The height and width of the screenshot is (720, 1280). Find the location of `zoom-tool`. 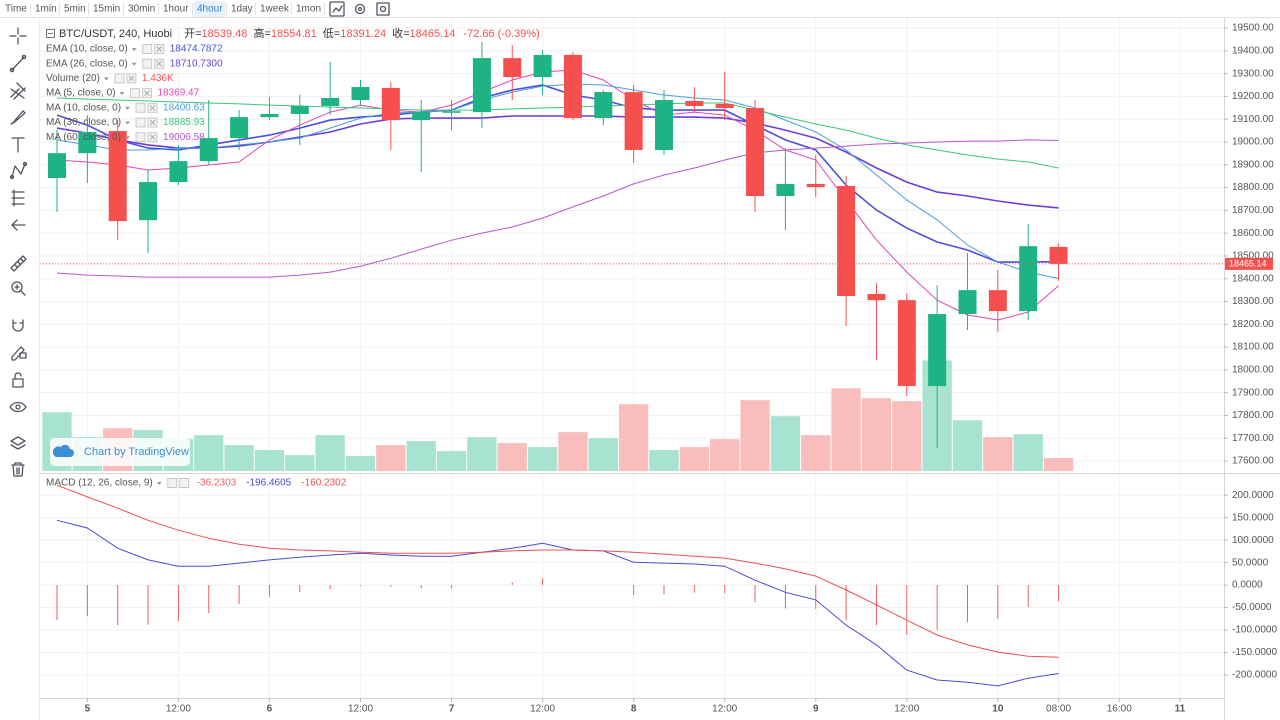

zoom-tool is located at coordinates (18, 288).